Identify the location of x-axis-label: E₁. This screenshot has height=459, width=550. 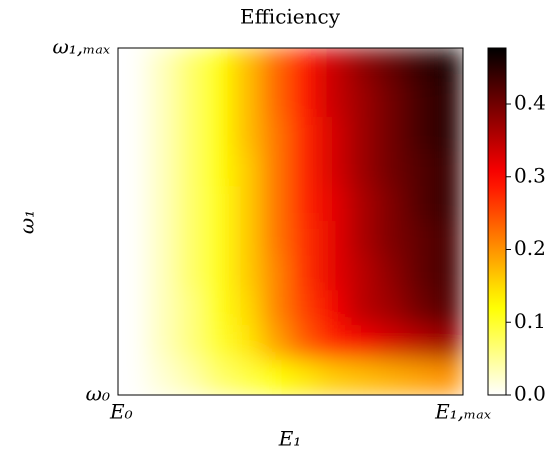
(290, 439).